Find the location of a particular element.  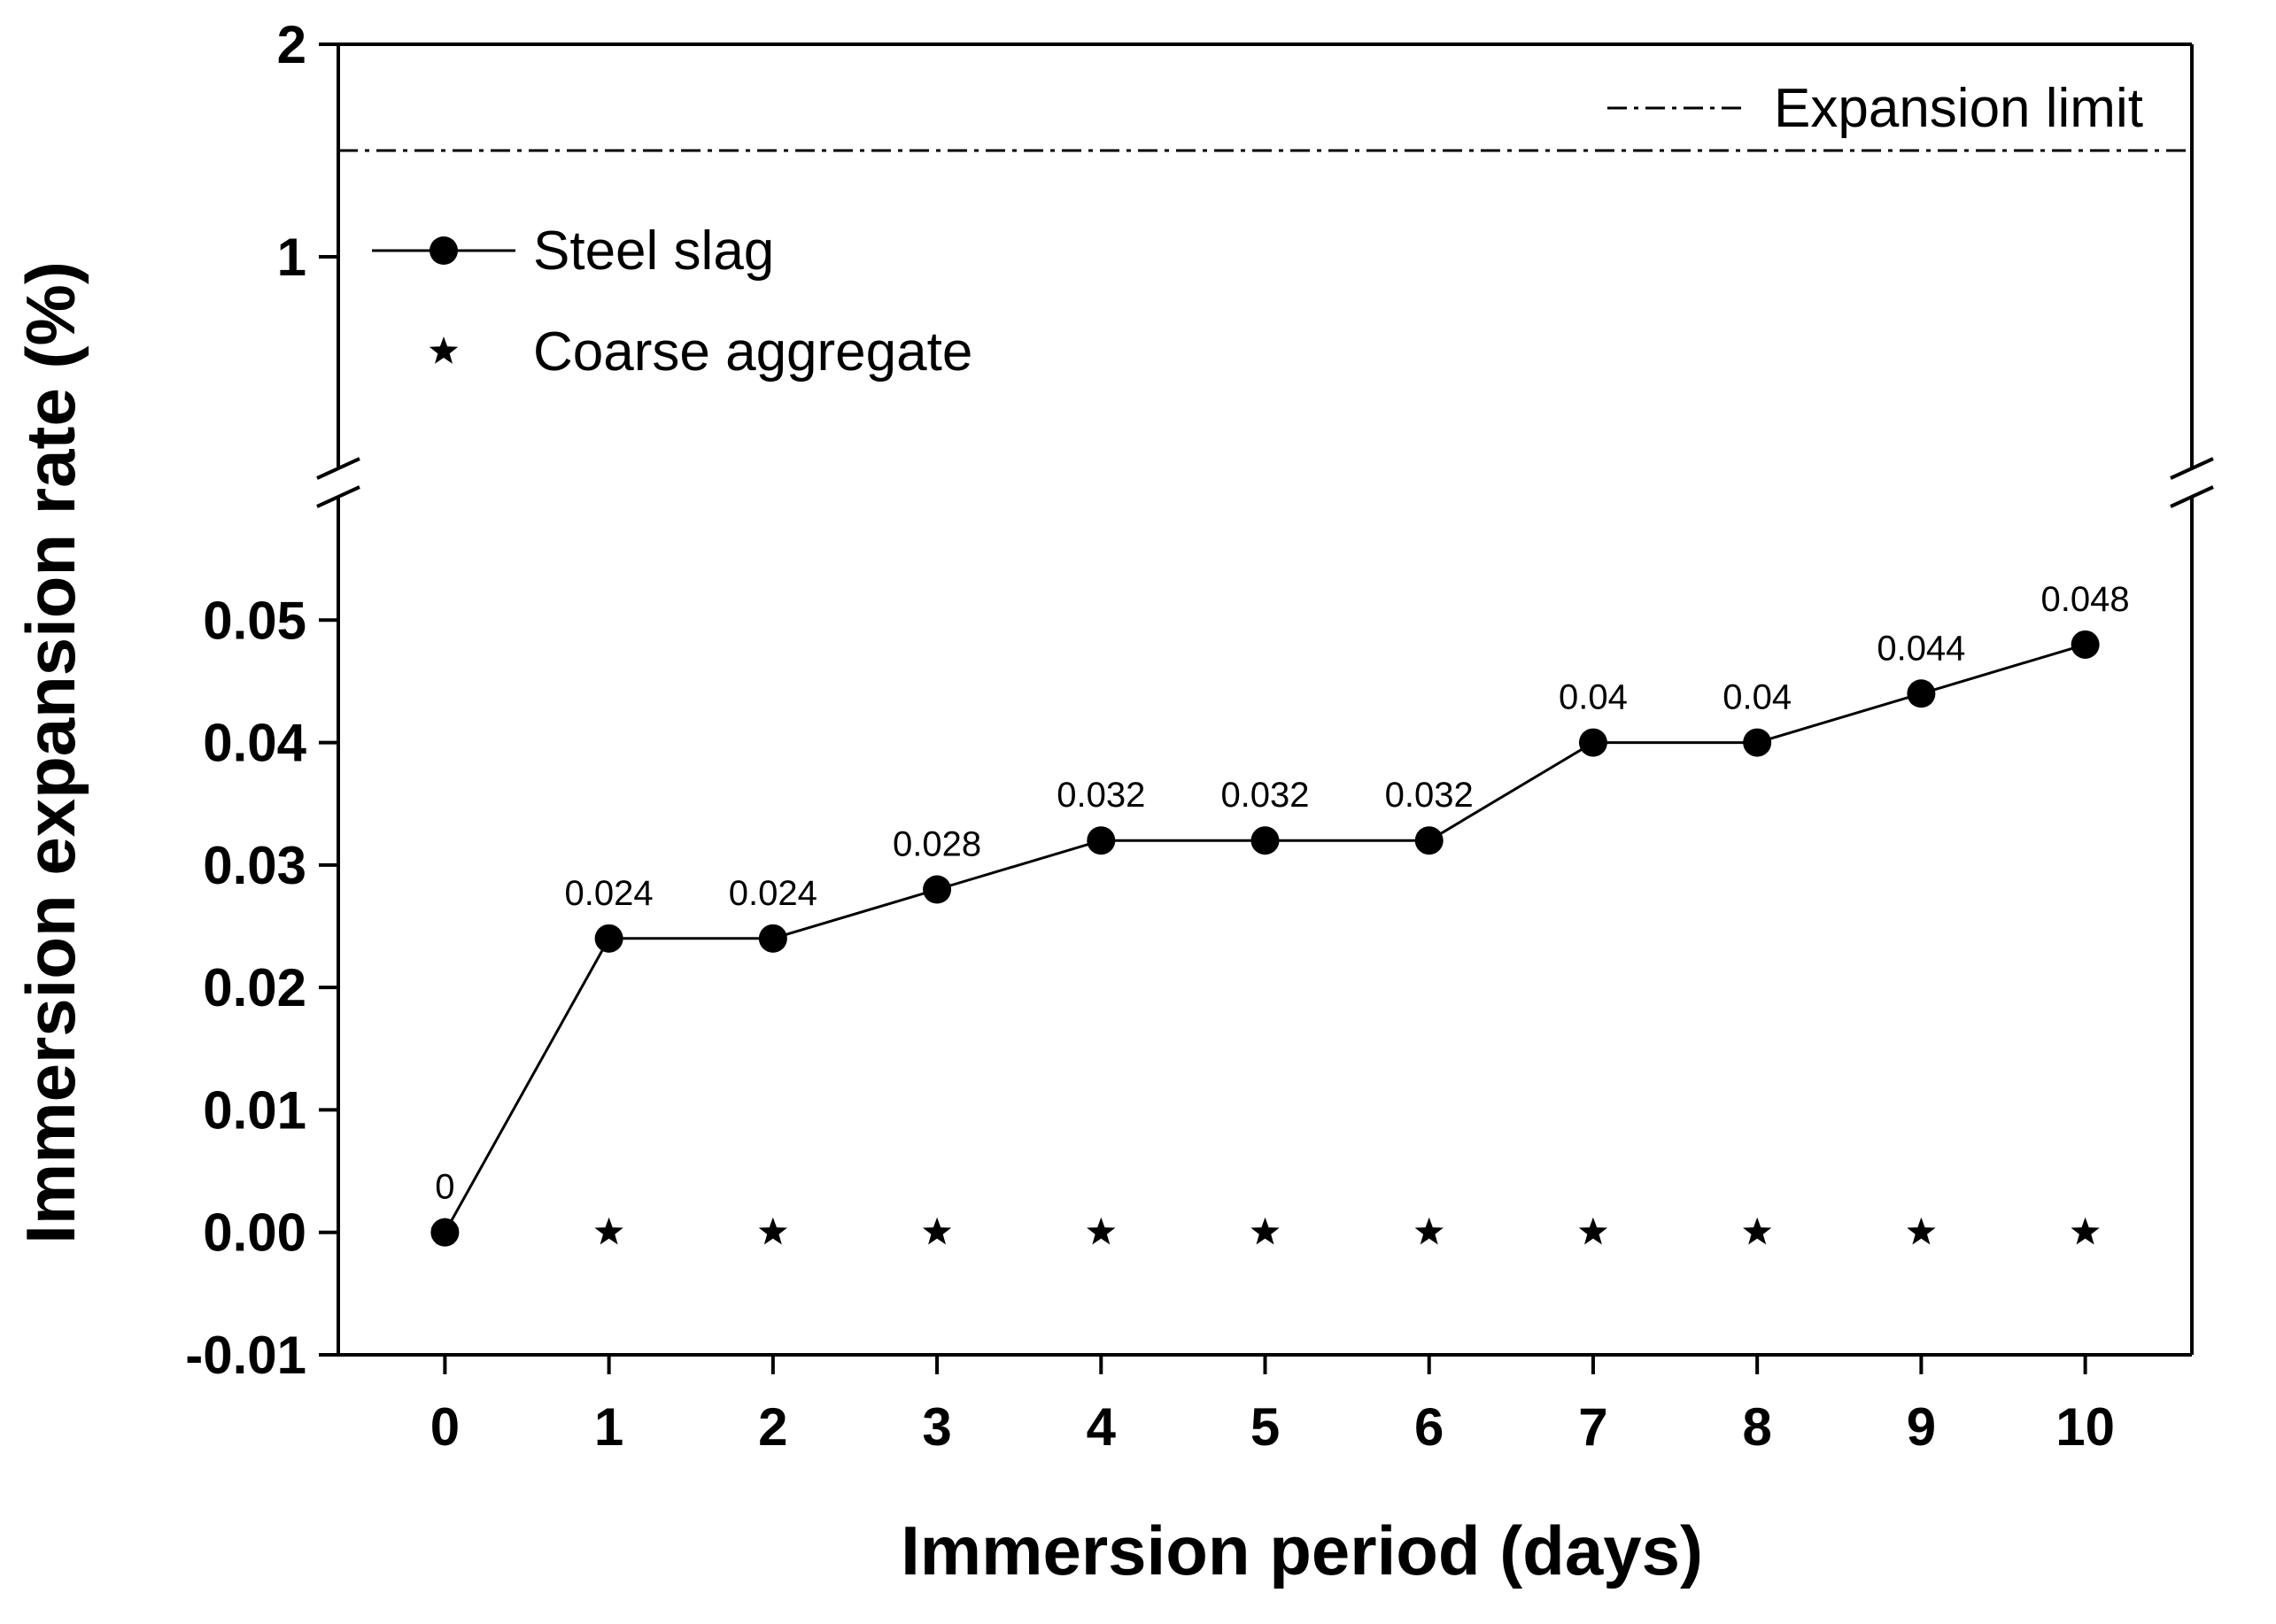

y-tick-label: 2 is located at coordinates (291, 44).